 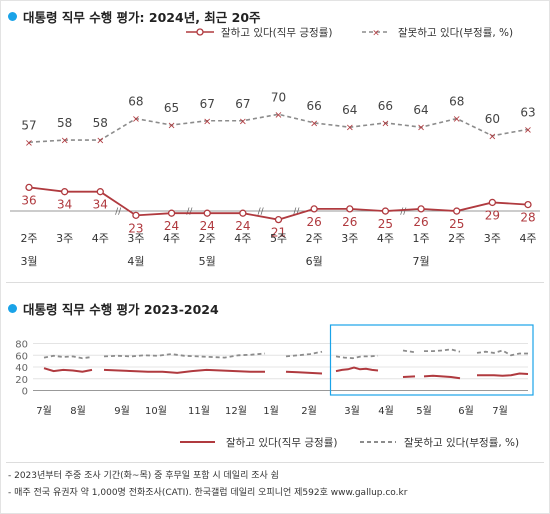 I want to click on legend-positive-marker, so click(x=200, y=32).